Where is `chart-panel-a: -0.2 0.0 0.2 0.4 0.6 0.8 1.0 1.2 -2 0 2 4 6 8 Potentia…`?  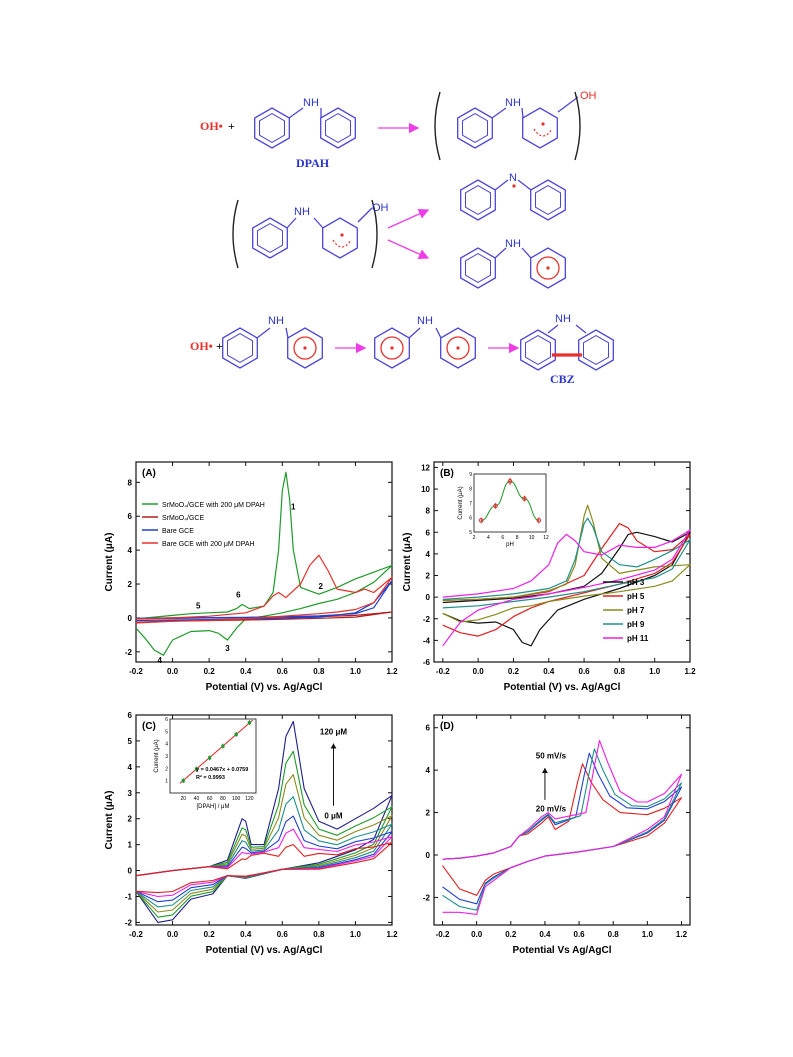 chart-panel-a: -0.2 0.0 0.2 0.4 0.6 0.8 1.0 1.2 -2 0 2 4 6 8 Potentia… is located at coordinates (251, 577).